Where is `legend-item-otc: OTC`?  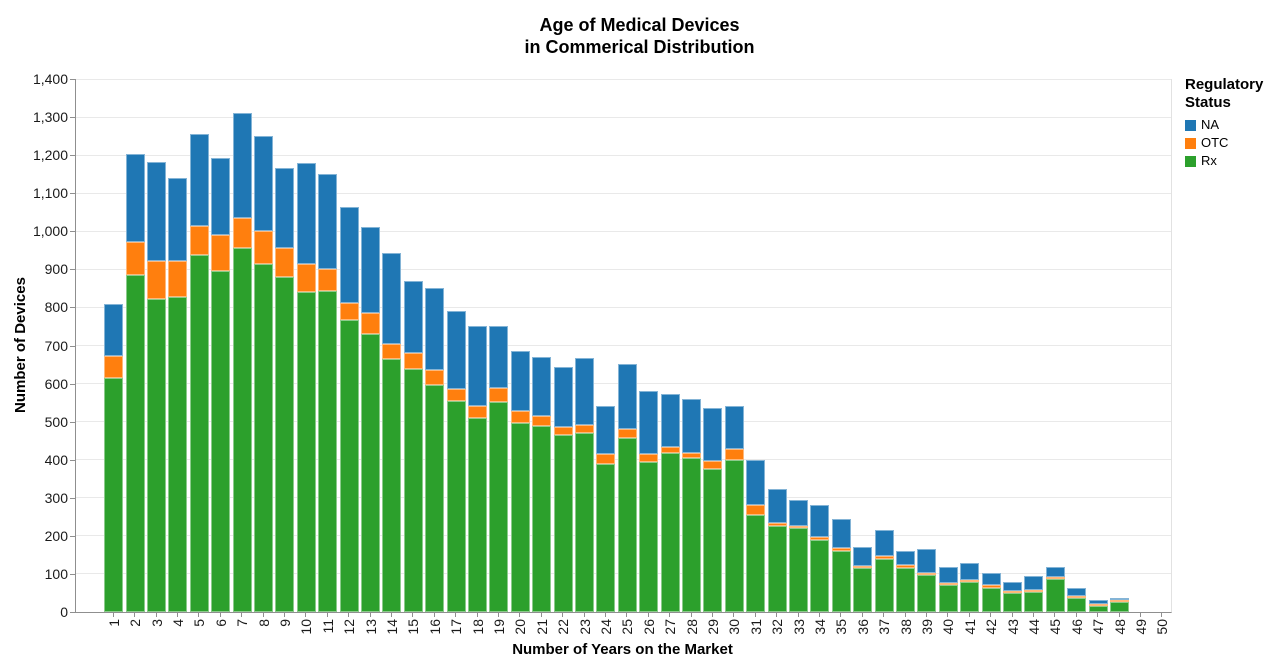 legend-item-otc: OTC is located at coordinates (1231, 143).